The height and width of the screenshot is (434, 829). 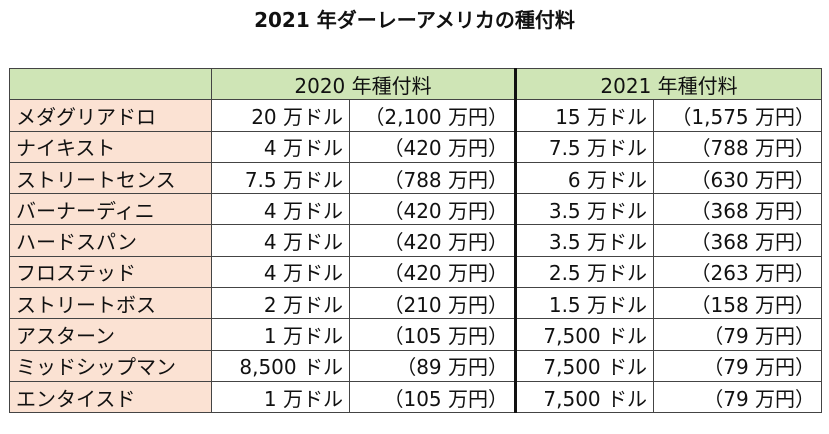 I want to click on header-2021: 2021 年種付料, so click(x=668, y=84).